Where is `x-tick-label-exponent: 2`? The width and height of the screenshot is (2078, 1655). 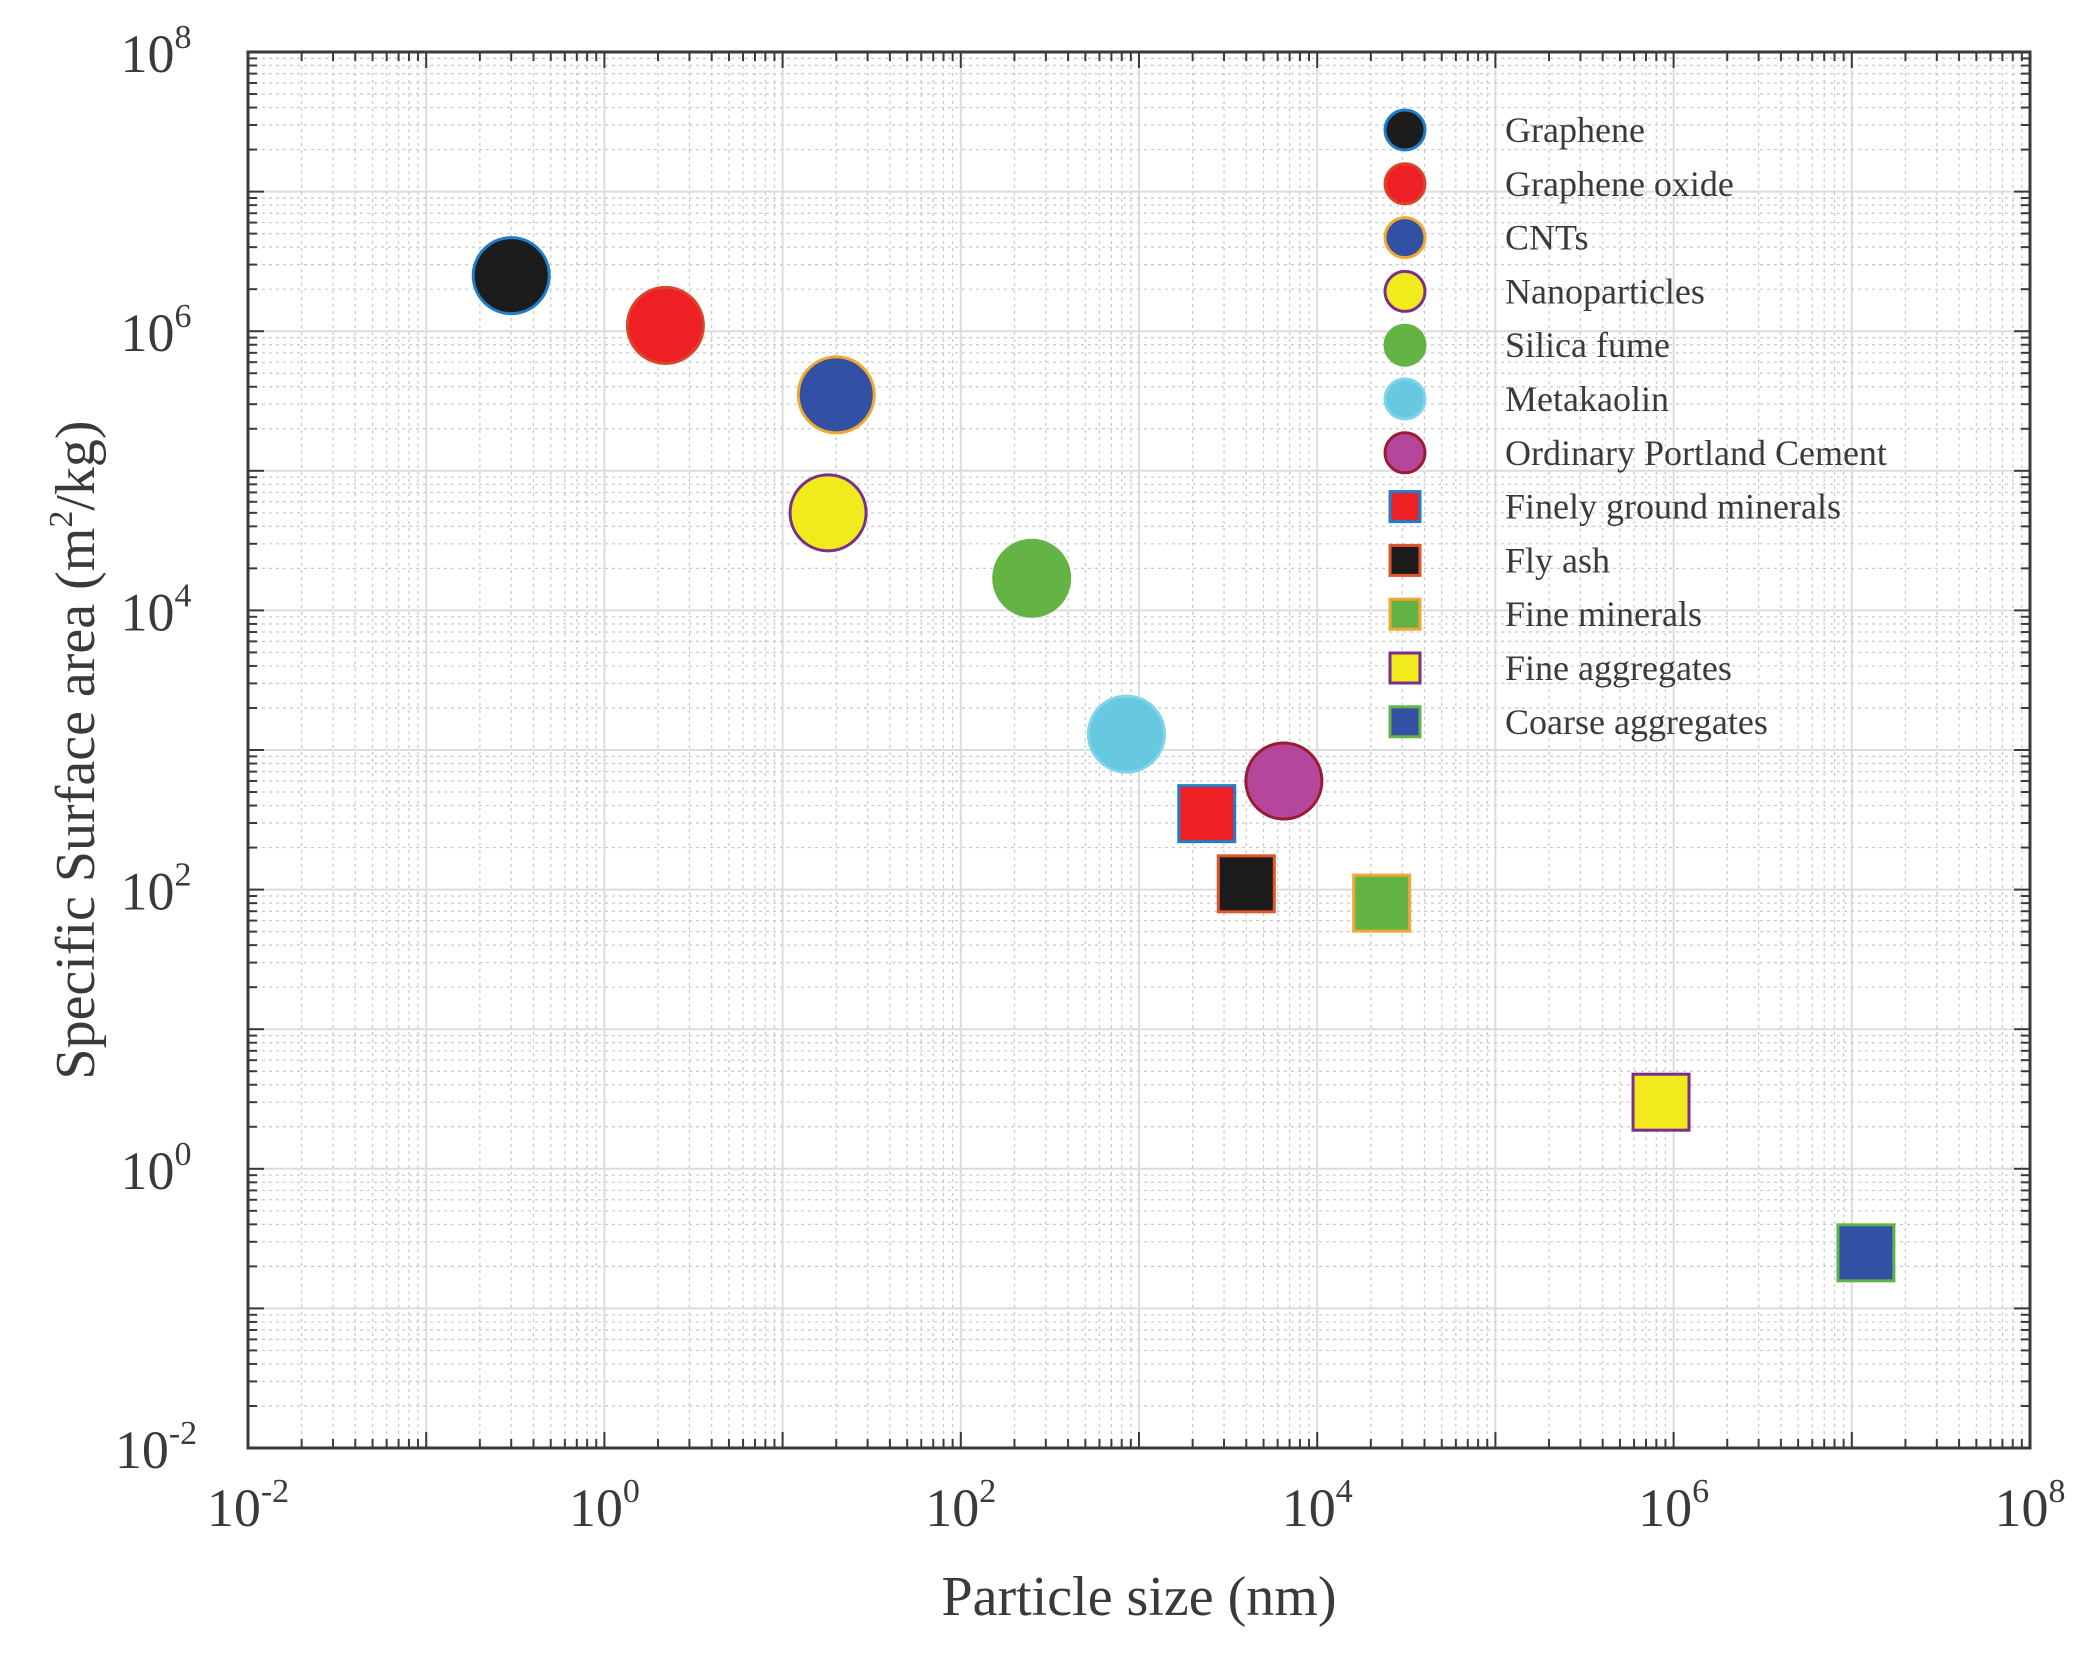 x-tick-label-exponent: 2 is located at coordinates (987, 1491).